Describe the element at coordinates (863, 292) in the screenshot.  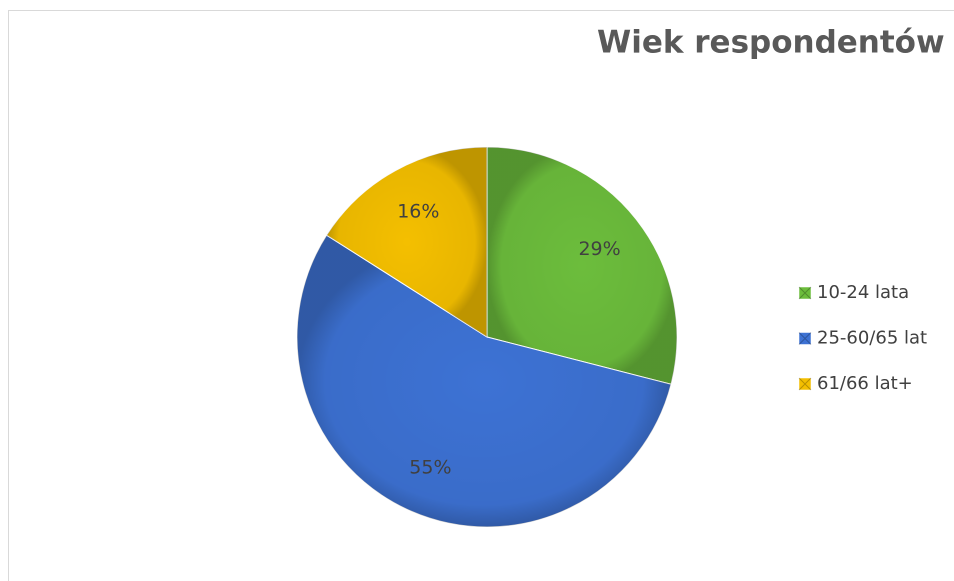
I see `legend-label: 10-24 lata` at that location.